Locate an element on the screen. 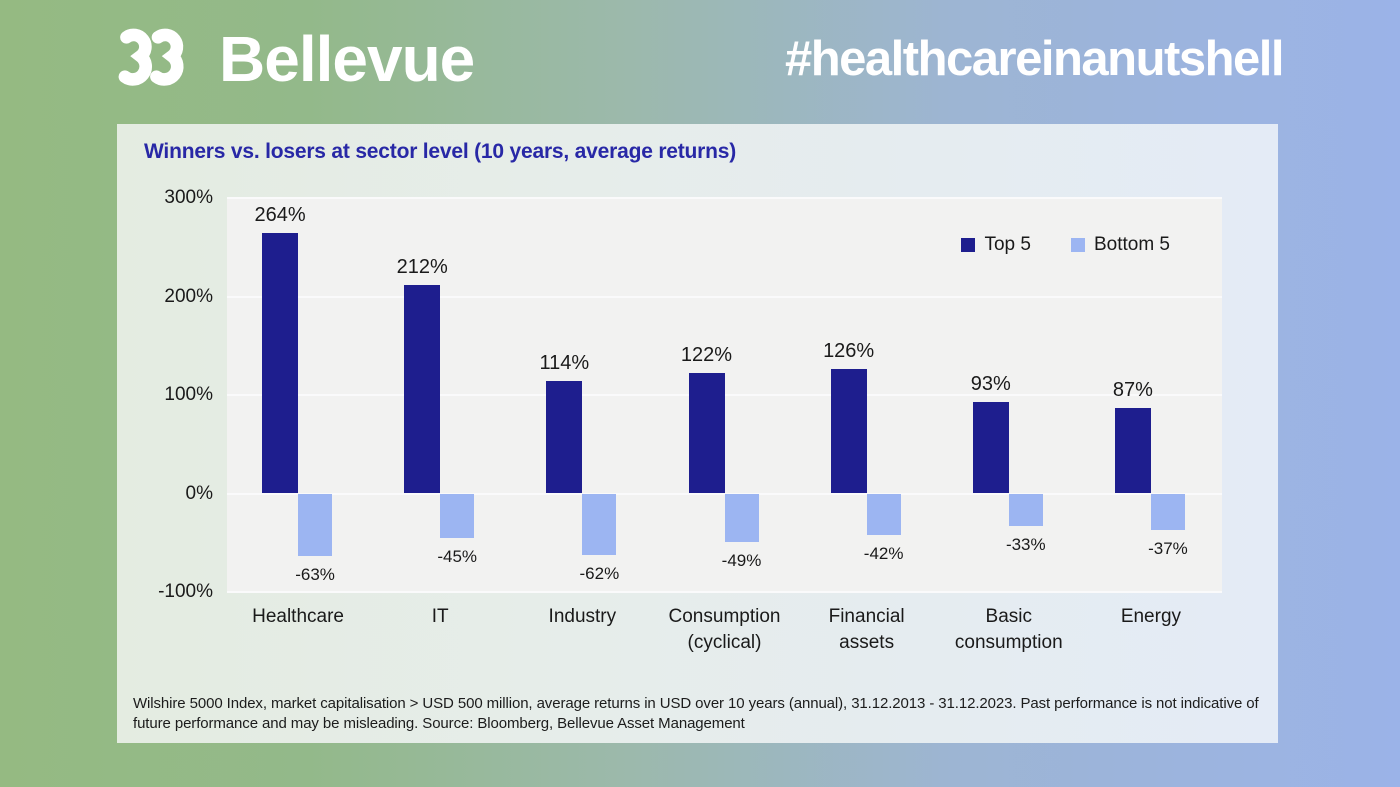 The height and width of the screenshot is (787, 1400). legend-label-top-5: Top 5 is located at coordinates (1007, 244).